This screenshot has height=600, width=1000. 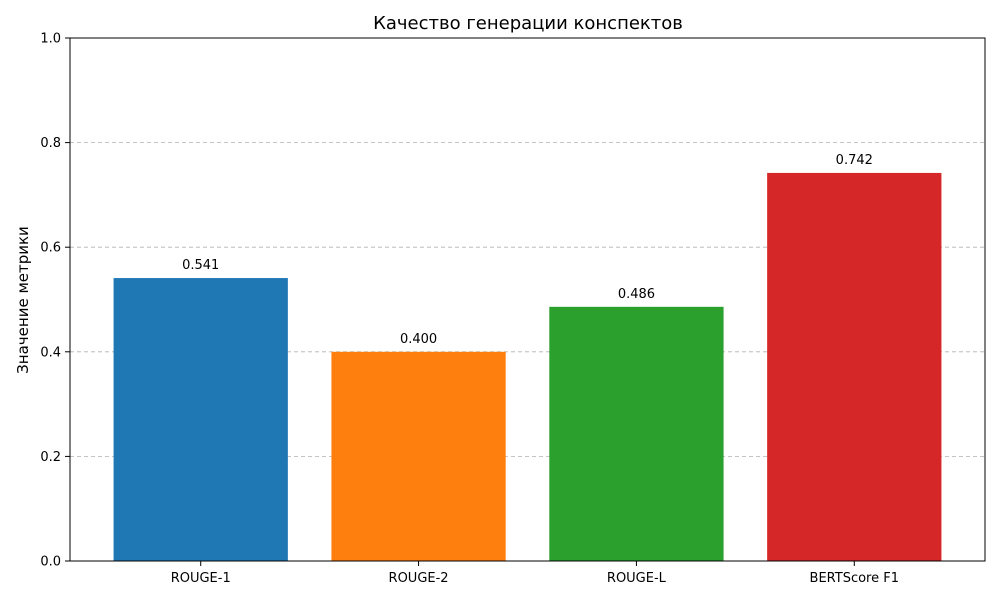 What do you see at coordinates (535, 573) in the screenshot?
I see `x-axis: ROUGE-1 ROUGE-2 ROUGE-L BERTScore F1` at bounding box center [535, 573].